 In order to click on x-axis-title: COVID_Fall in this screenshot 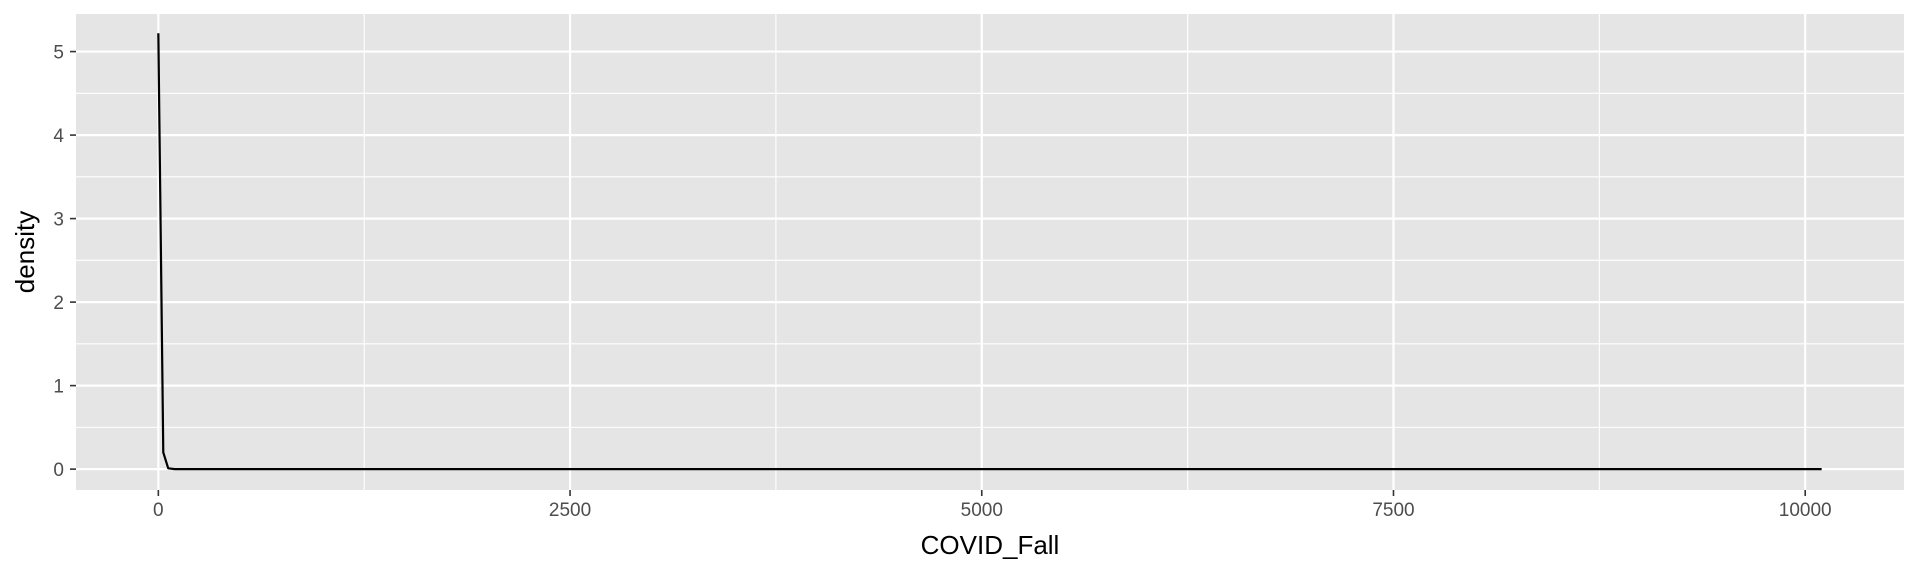, I will do `click(990, 545)`.